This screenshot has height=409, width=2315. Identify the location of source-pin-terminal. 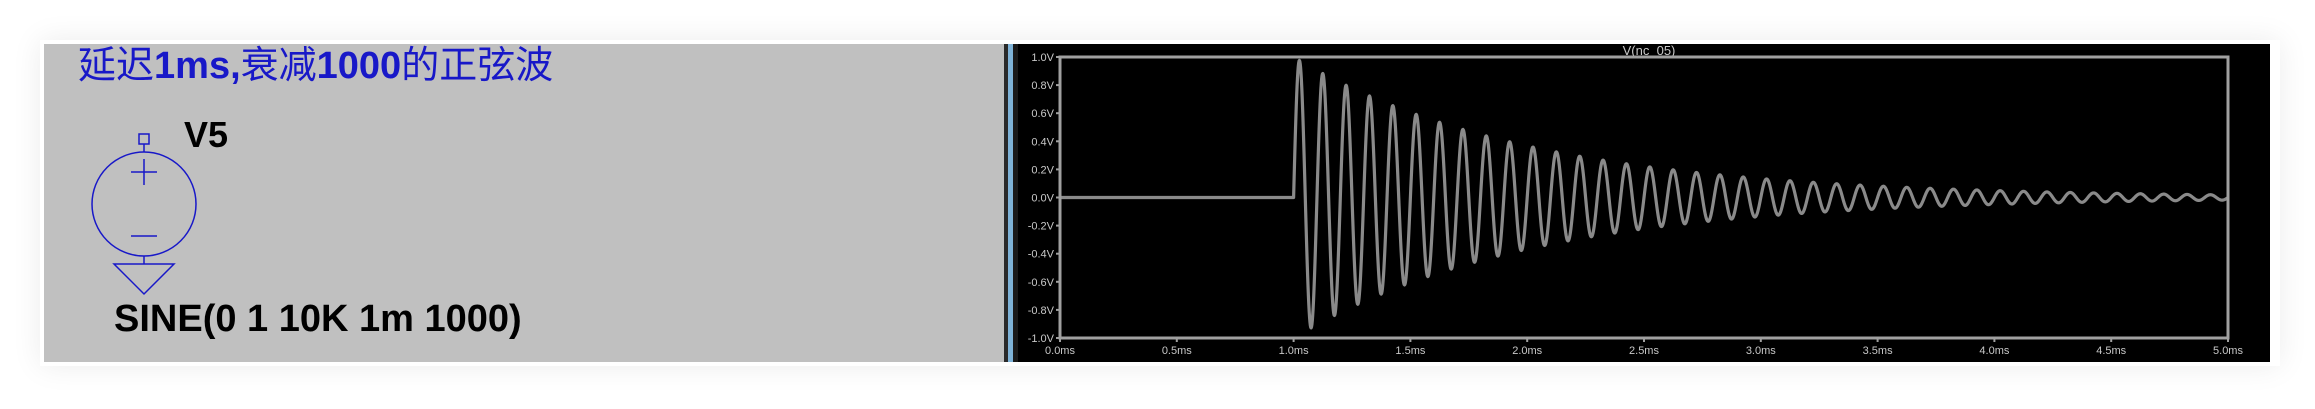
(144, 139).